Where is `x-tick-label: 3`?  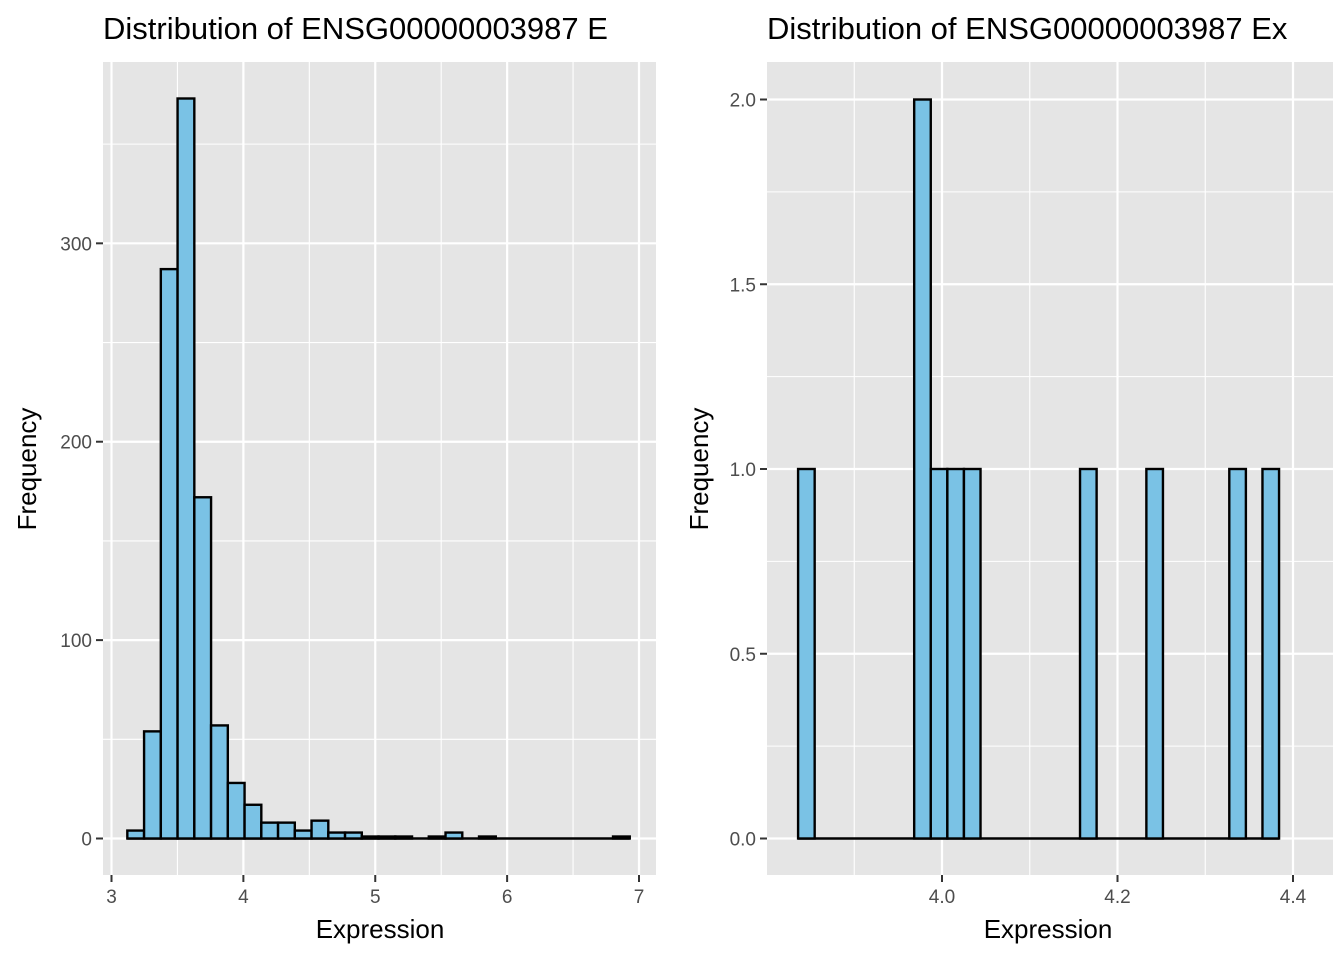
x-tick-label: 3 is located at coordinates (111, 897).